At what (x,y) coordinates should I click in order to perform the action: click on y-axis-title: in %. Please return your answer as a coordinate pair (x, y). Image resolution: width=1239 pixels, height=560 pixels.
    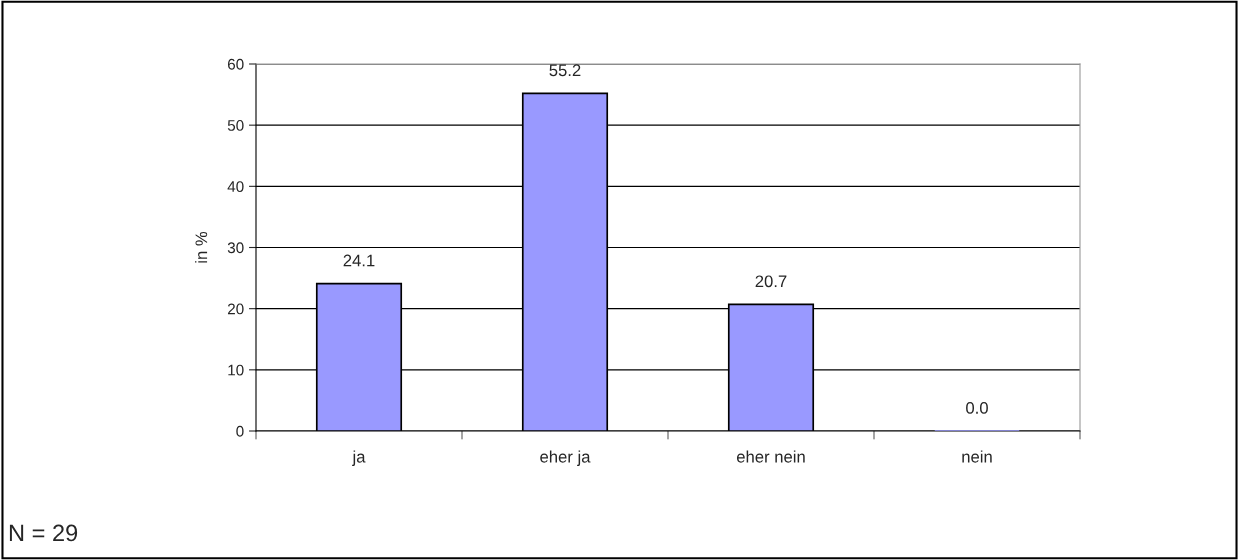
    Looking at the image, I should click on (201, 247).